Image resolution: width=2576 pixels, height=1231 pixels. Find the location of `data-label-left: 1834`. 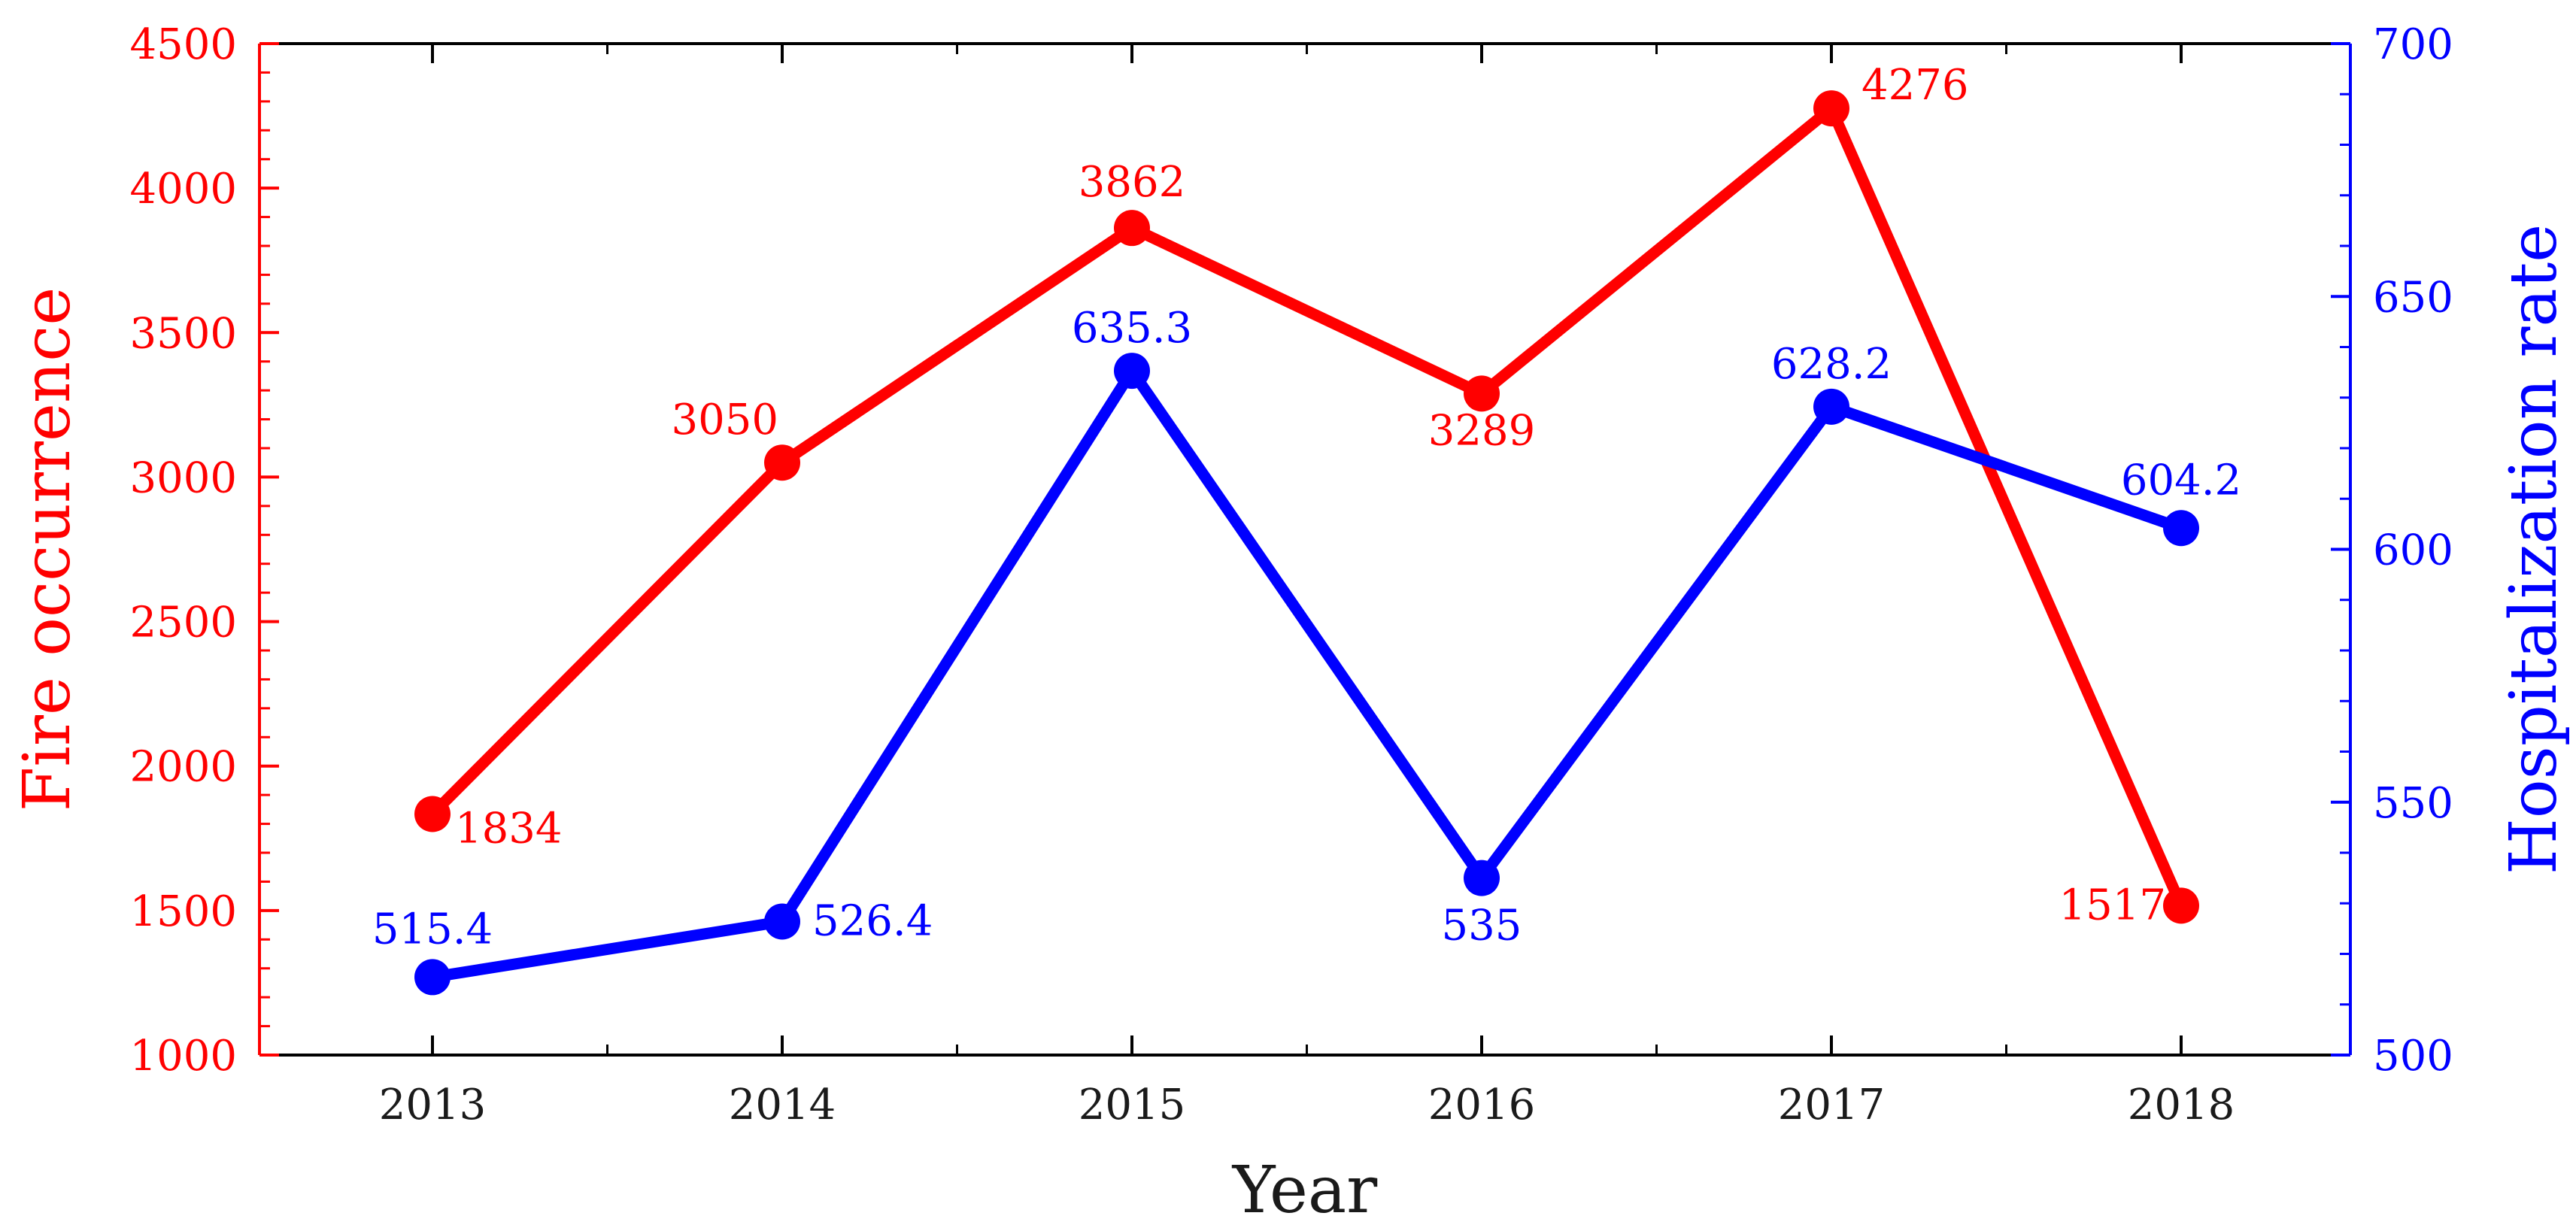

data-label-left: 1834 is located at coordinates (509, 829).